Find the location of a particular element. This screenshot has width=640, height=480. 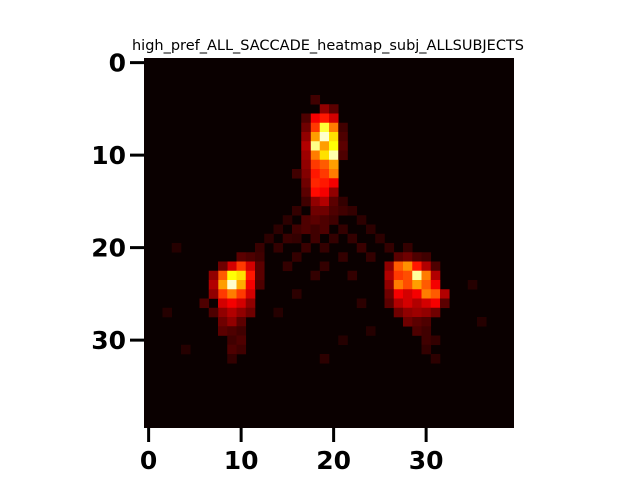

x-tick-label: 30 is located at coordinates (426, 460).